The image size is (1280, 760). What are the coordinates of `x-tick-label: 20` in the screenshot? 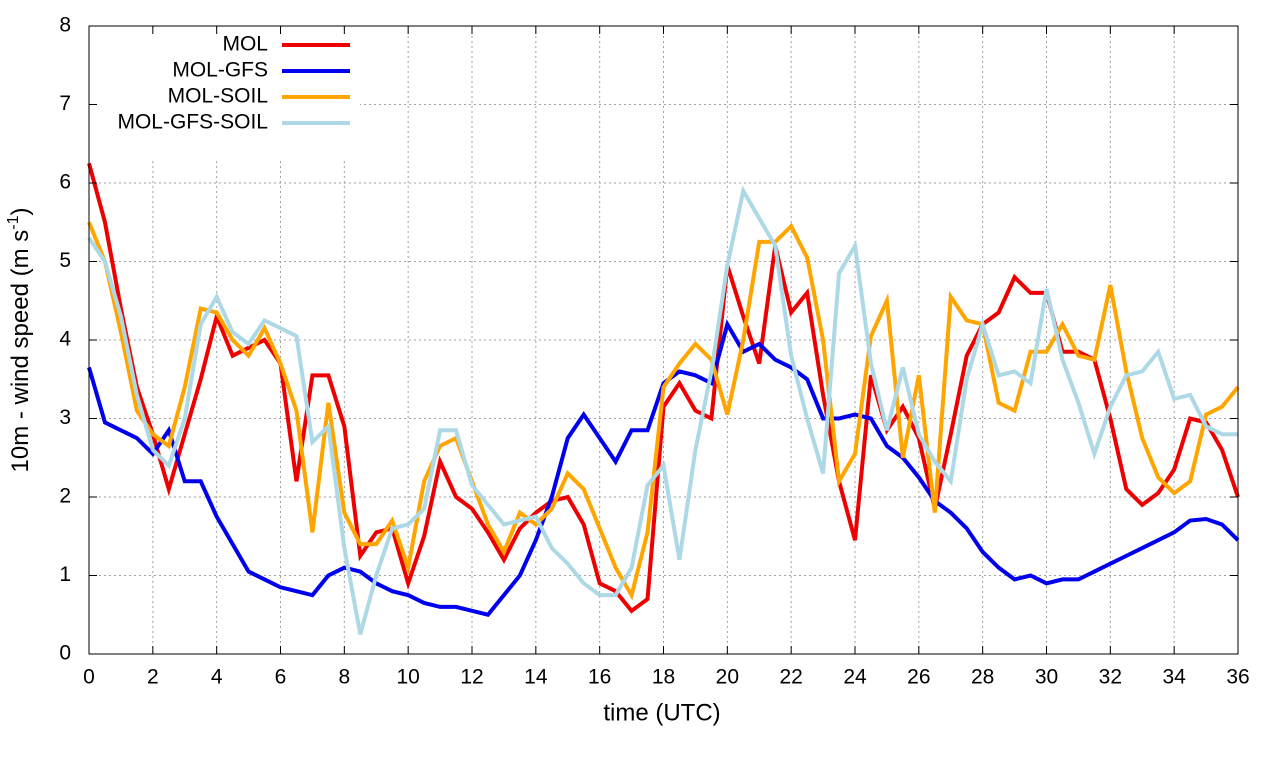 It's located at (727, 677).